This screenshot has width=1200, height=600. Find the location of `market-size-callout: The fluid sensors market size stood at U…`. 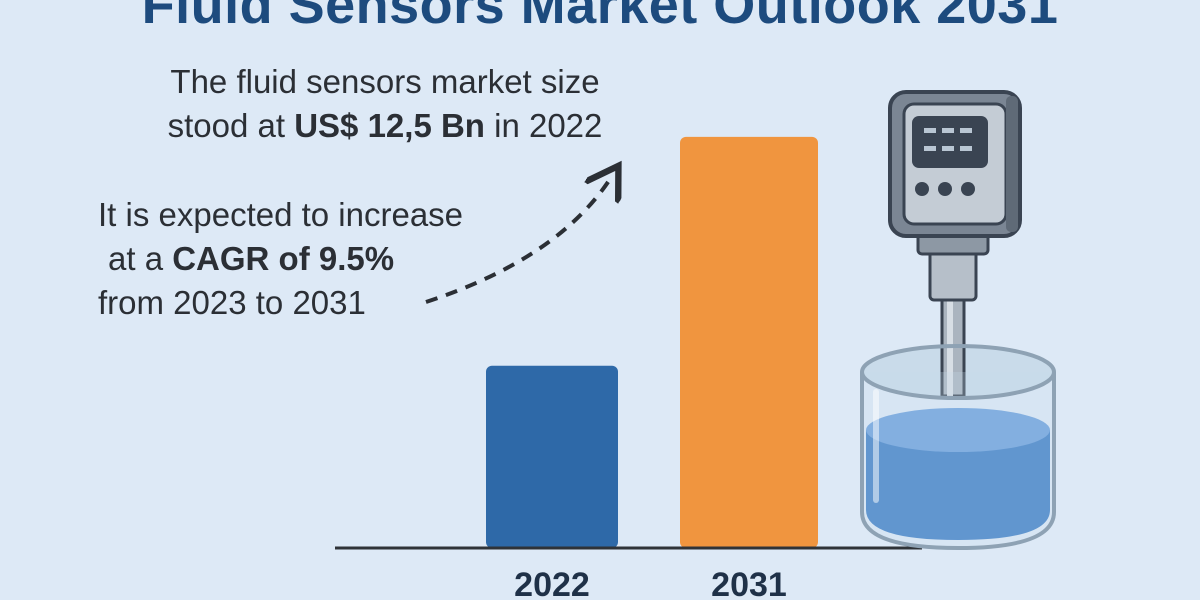

market-size-callout: The fluid sensors market size stood at U… is located at coordinates (385, 104).